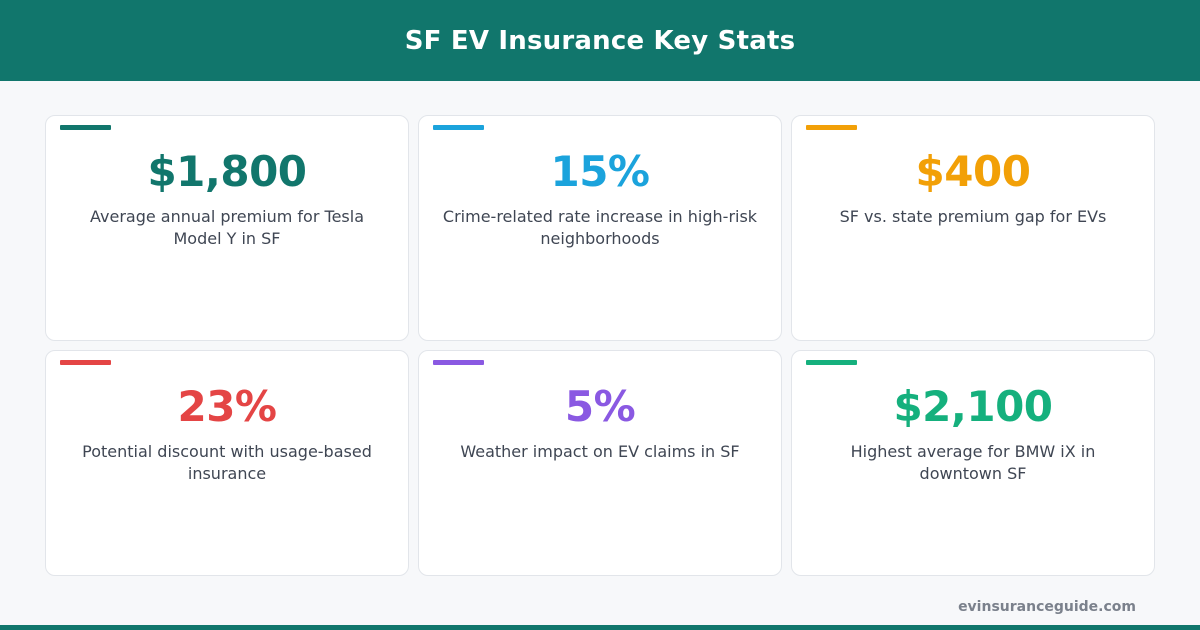  I want to click on page-title: SF EV Insurance Key Stats, so click(600, 40).